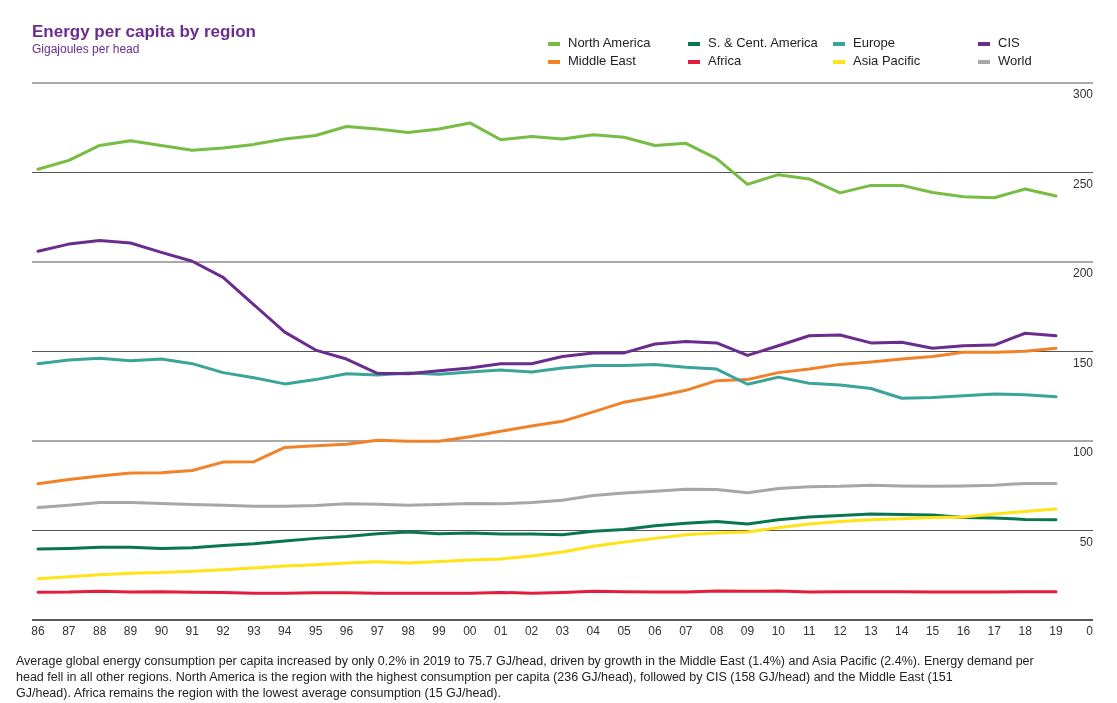 This screenshot has height=703, width=1117. I want to click on legend-label: CIS, so click(1009, 42).